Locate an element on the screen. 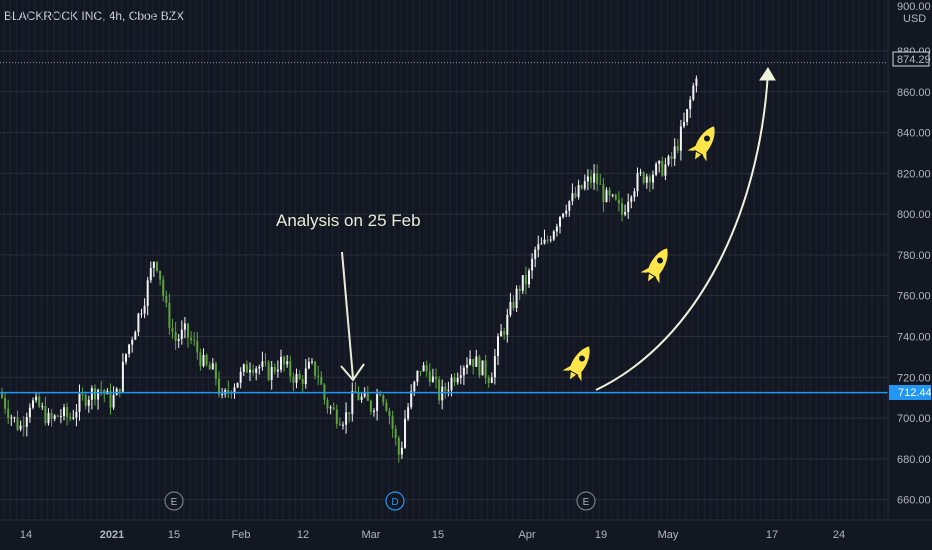  y-tick-label: 840.00 is located at coordinates (914, 134).